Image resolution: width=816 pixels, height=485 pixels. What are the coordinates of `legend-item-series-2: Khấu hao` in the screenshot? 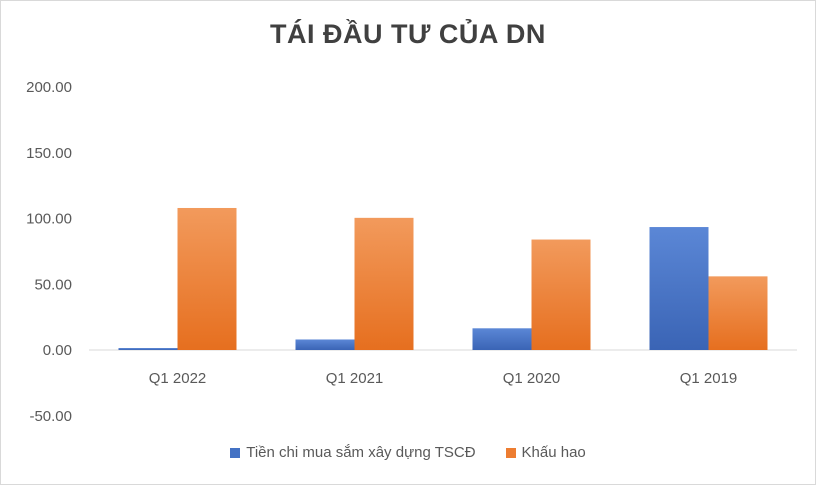 It's located at (545, 452).